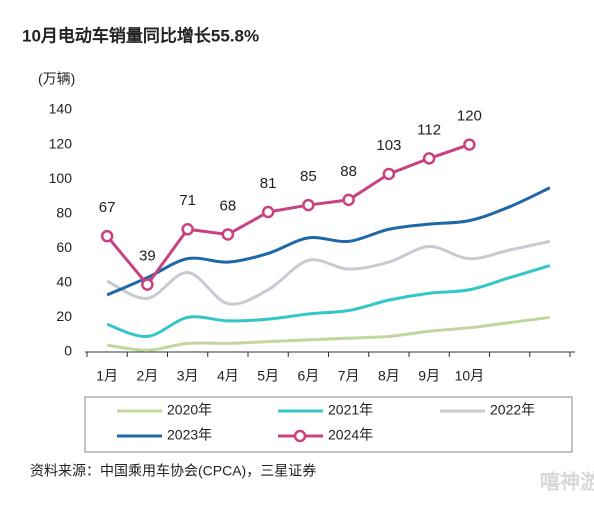 Image resolution: width=594 pixels, height=505 pixels. Describe the element at coordinates (300, 436) in the screenshot. I see `legend-marker` at that location.